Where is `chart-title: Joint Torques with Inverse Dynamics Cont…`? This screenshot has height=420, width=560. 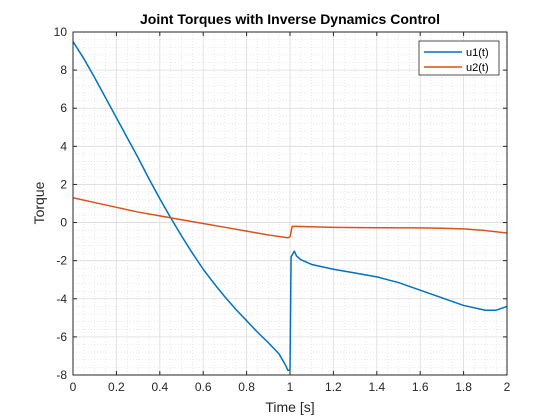
chart-title: Joint Torques with Inverse Dynamics Cont… is located at coordinates (290, 19).